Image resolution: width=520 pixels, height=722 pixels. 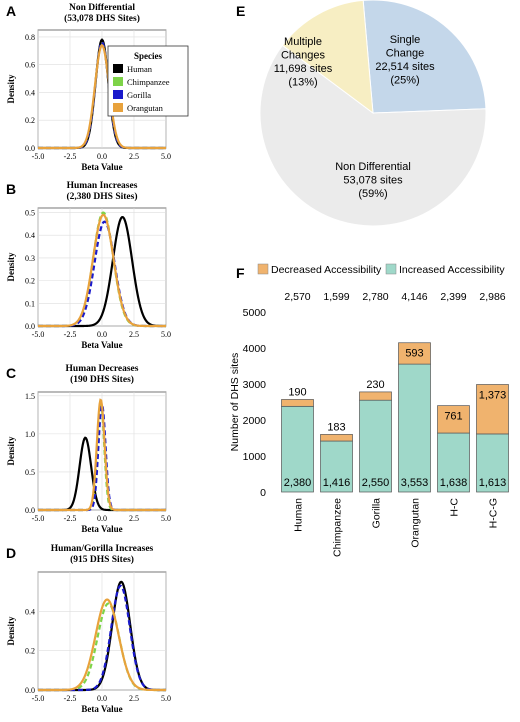 What do you see at coordinates (375, 297) in the screenshot?
I see `bar-total-label: 2,780` at bounding box center [375, 297].